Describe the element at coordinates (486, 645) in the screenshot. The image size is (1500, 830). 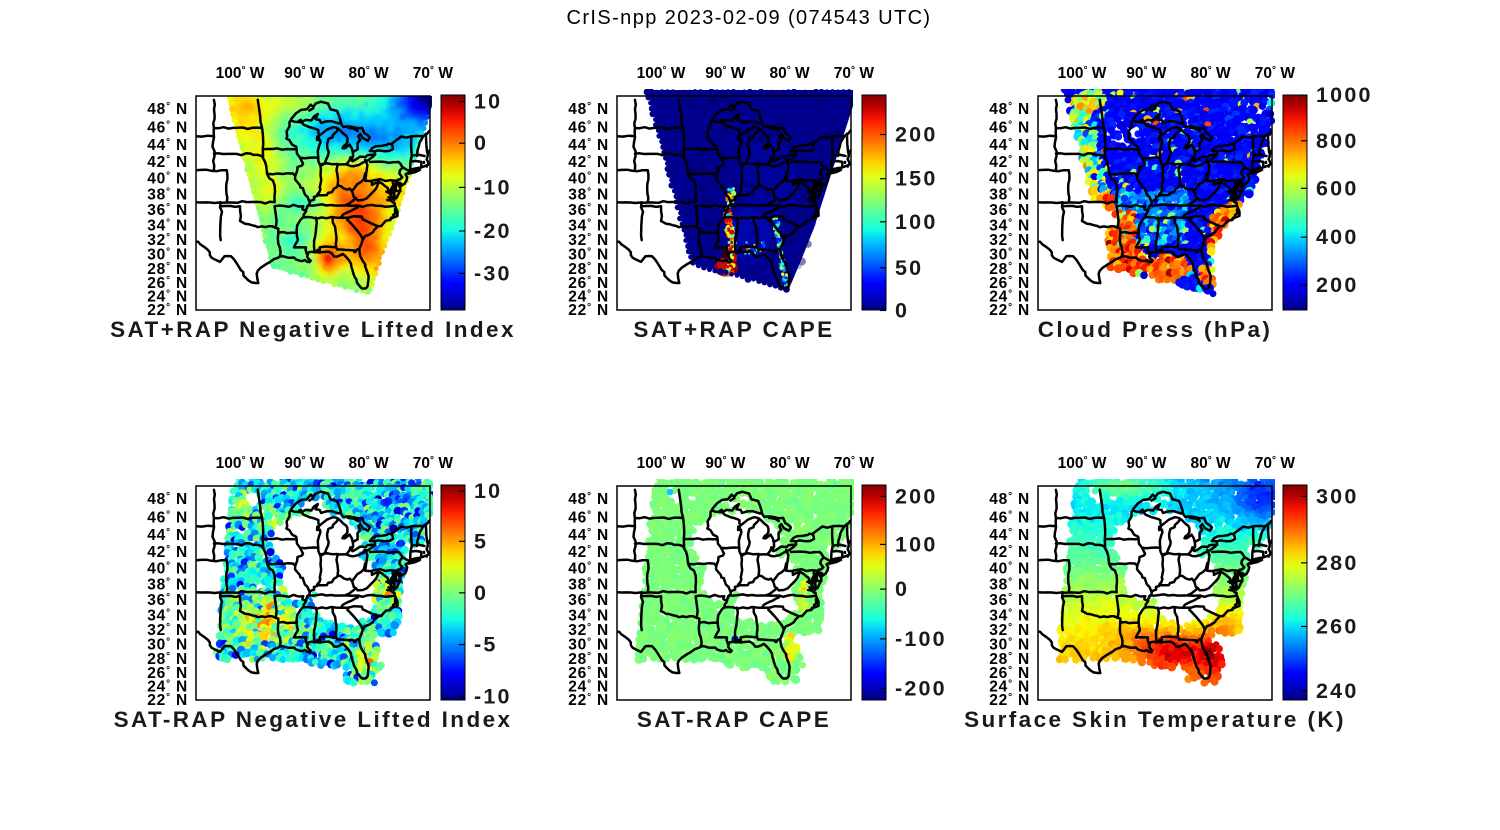
I see `svg-text: -5` at that location.